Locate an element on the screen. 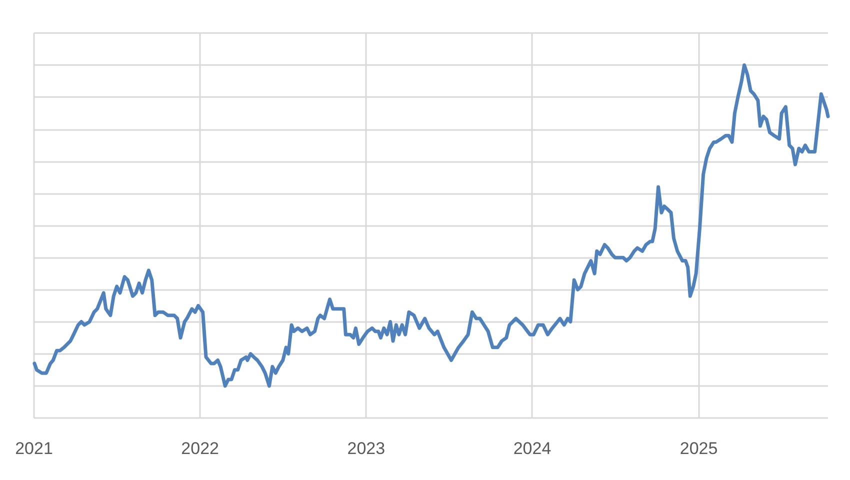  x-tick-label: 2023 is located at coordinates (366, 448).